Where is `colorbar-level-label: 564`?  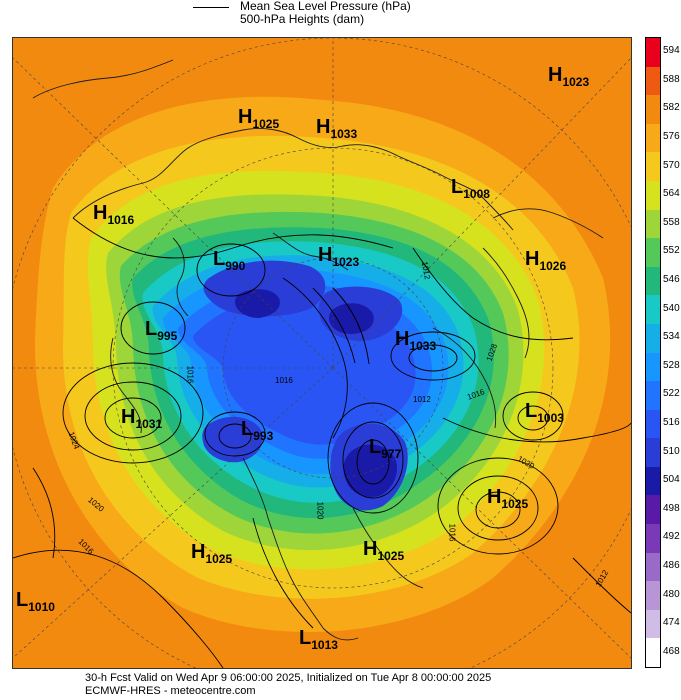
colorbar-level-label: 564 is located at coordinates (671, 194).